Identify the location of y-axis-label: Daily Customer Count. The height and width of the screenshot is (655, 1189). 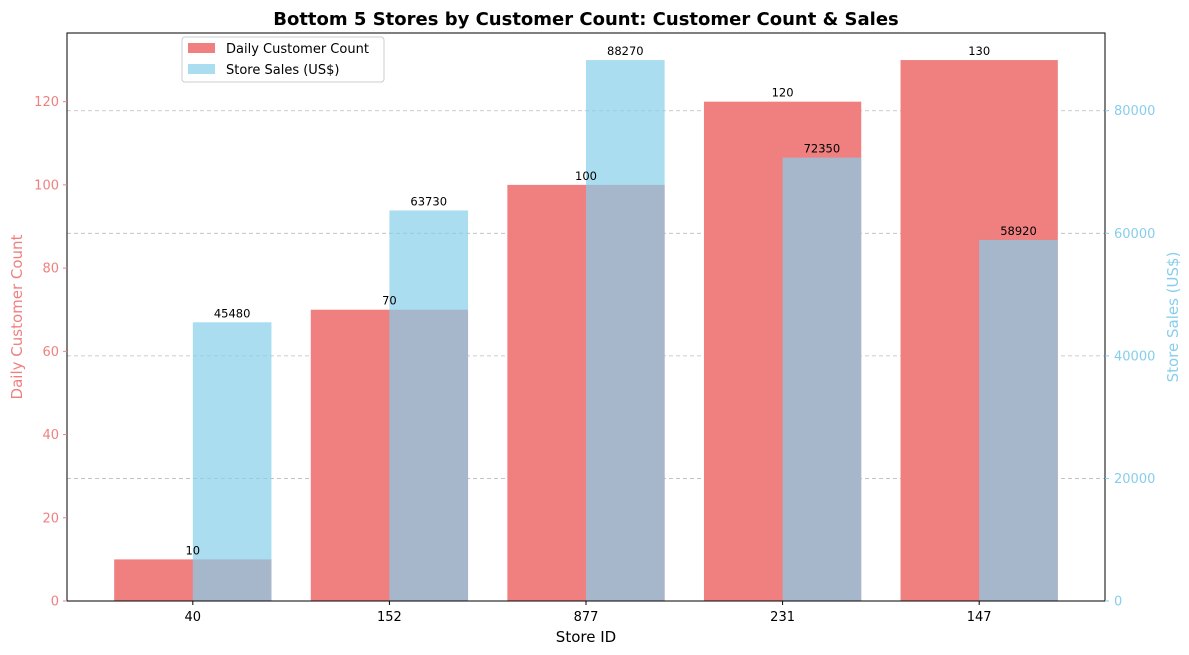
(17, 316).